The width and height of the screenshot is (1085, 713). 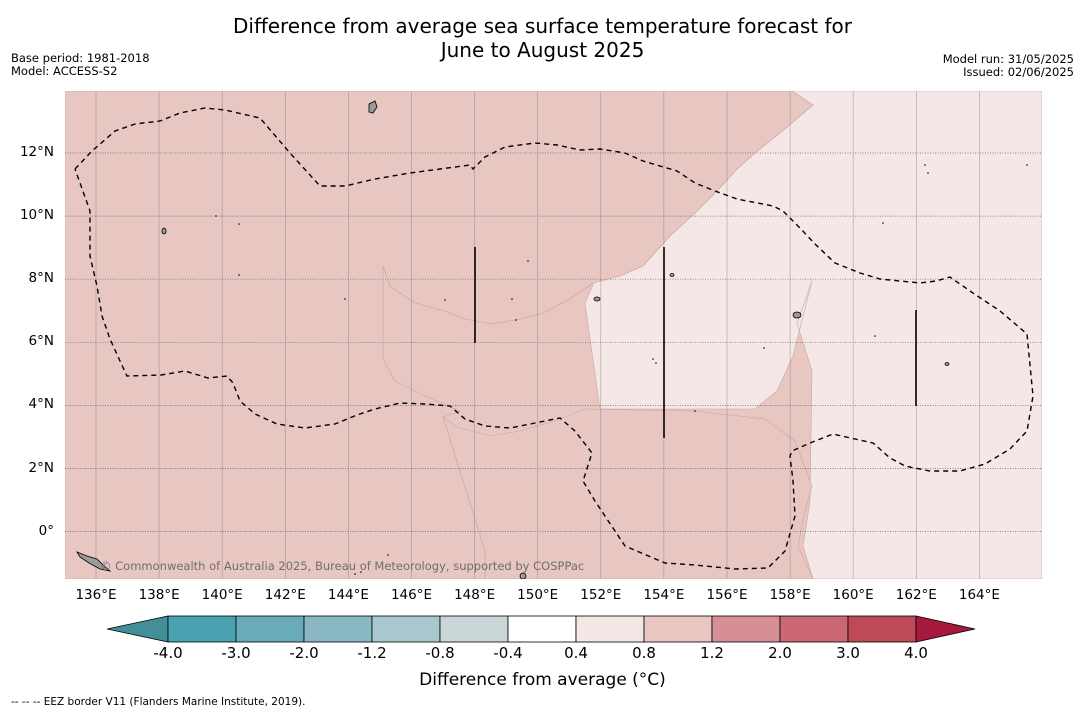 What do you see at coordinates (168, 653) in the screenshot?
I see `colorbar-tick-label: -4.0` at bounding box center [168, 653].